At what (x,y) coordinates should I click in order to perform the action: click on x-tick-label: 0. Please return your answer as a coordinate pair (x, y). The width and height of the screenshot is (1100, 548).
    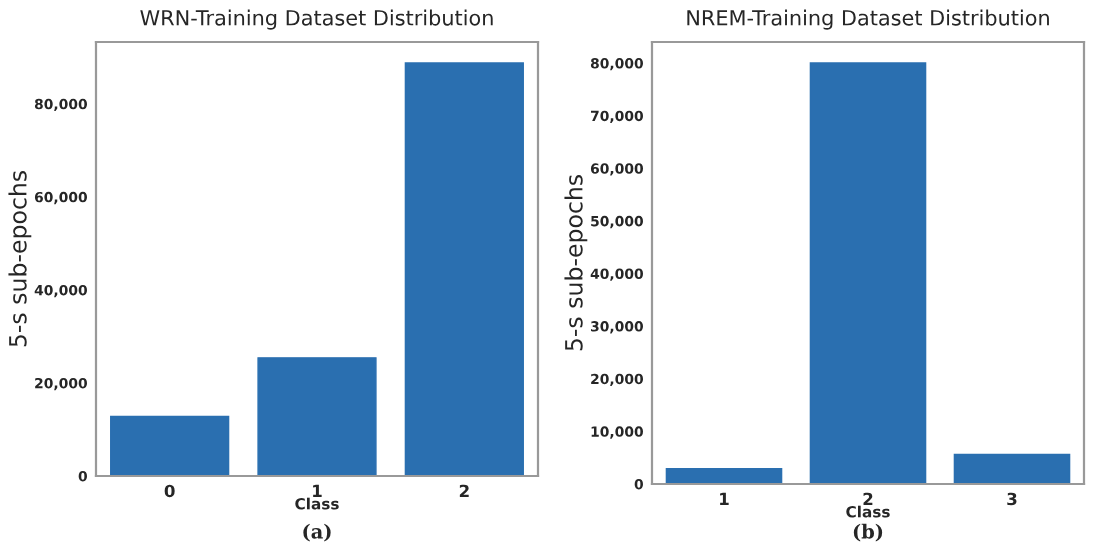
    Looking at the image, I should click on (169, 491).